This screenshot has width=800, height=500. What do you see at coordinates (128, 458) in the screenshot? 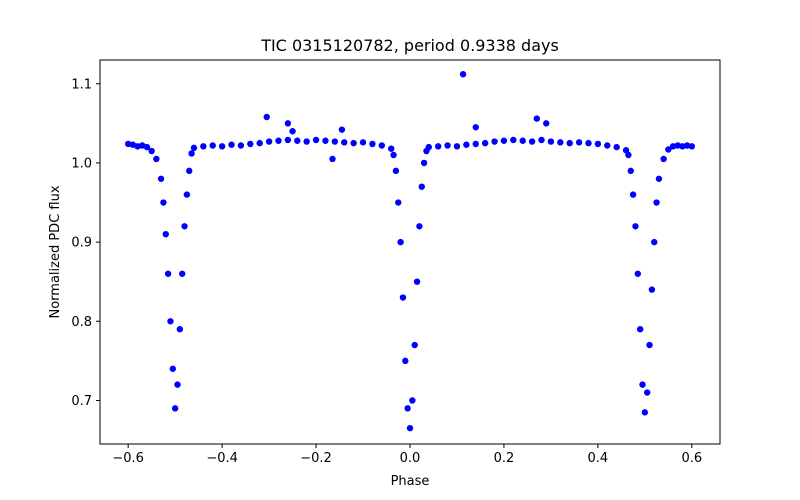
I see `x-tick-label: −0.6` at bounding box center [128, 458].